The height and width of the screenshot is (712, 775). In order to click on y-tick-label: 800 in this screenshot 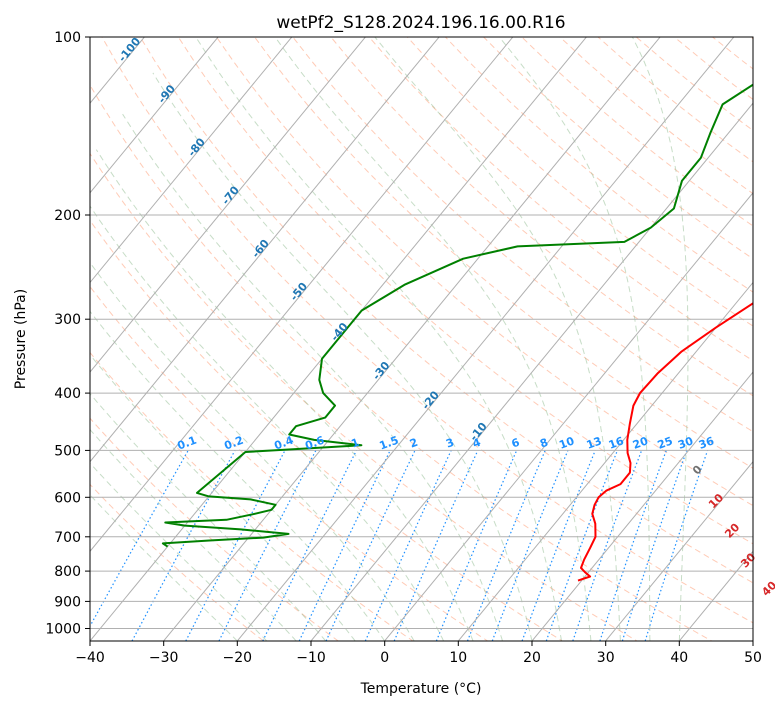, I will do `click(67, 572)`.